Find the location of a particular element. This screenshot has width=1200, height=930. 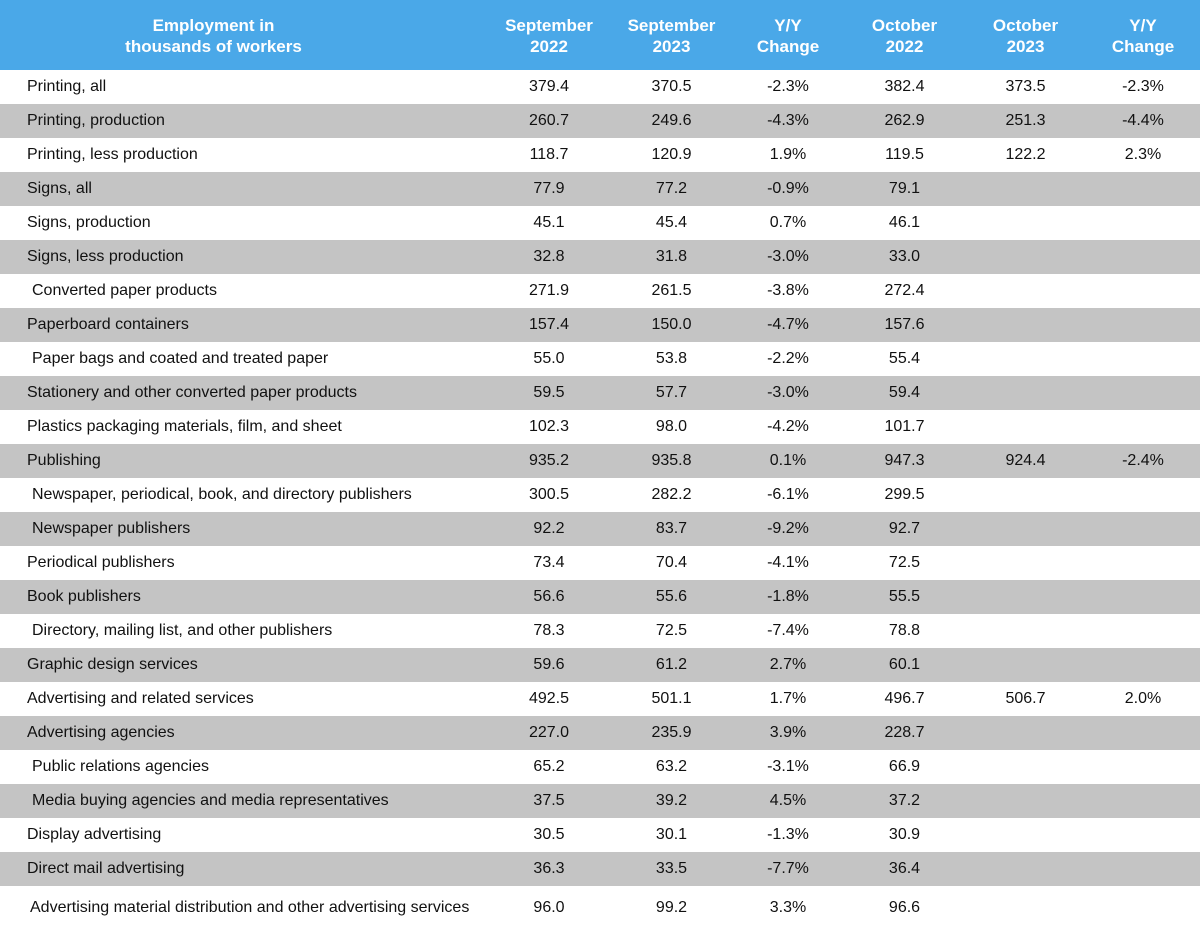

cell-sep-2023: 83.7 is located at coordinates (671, 529).